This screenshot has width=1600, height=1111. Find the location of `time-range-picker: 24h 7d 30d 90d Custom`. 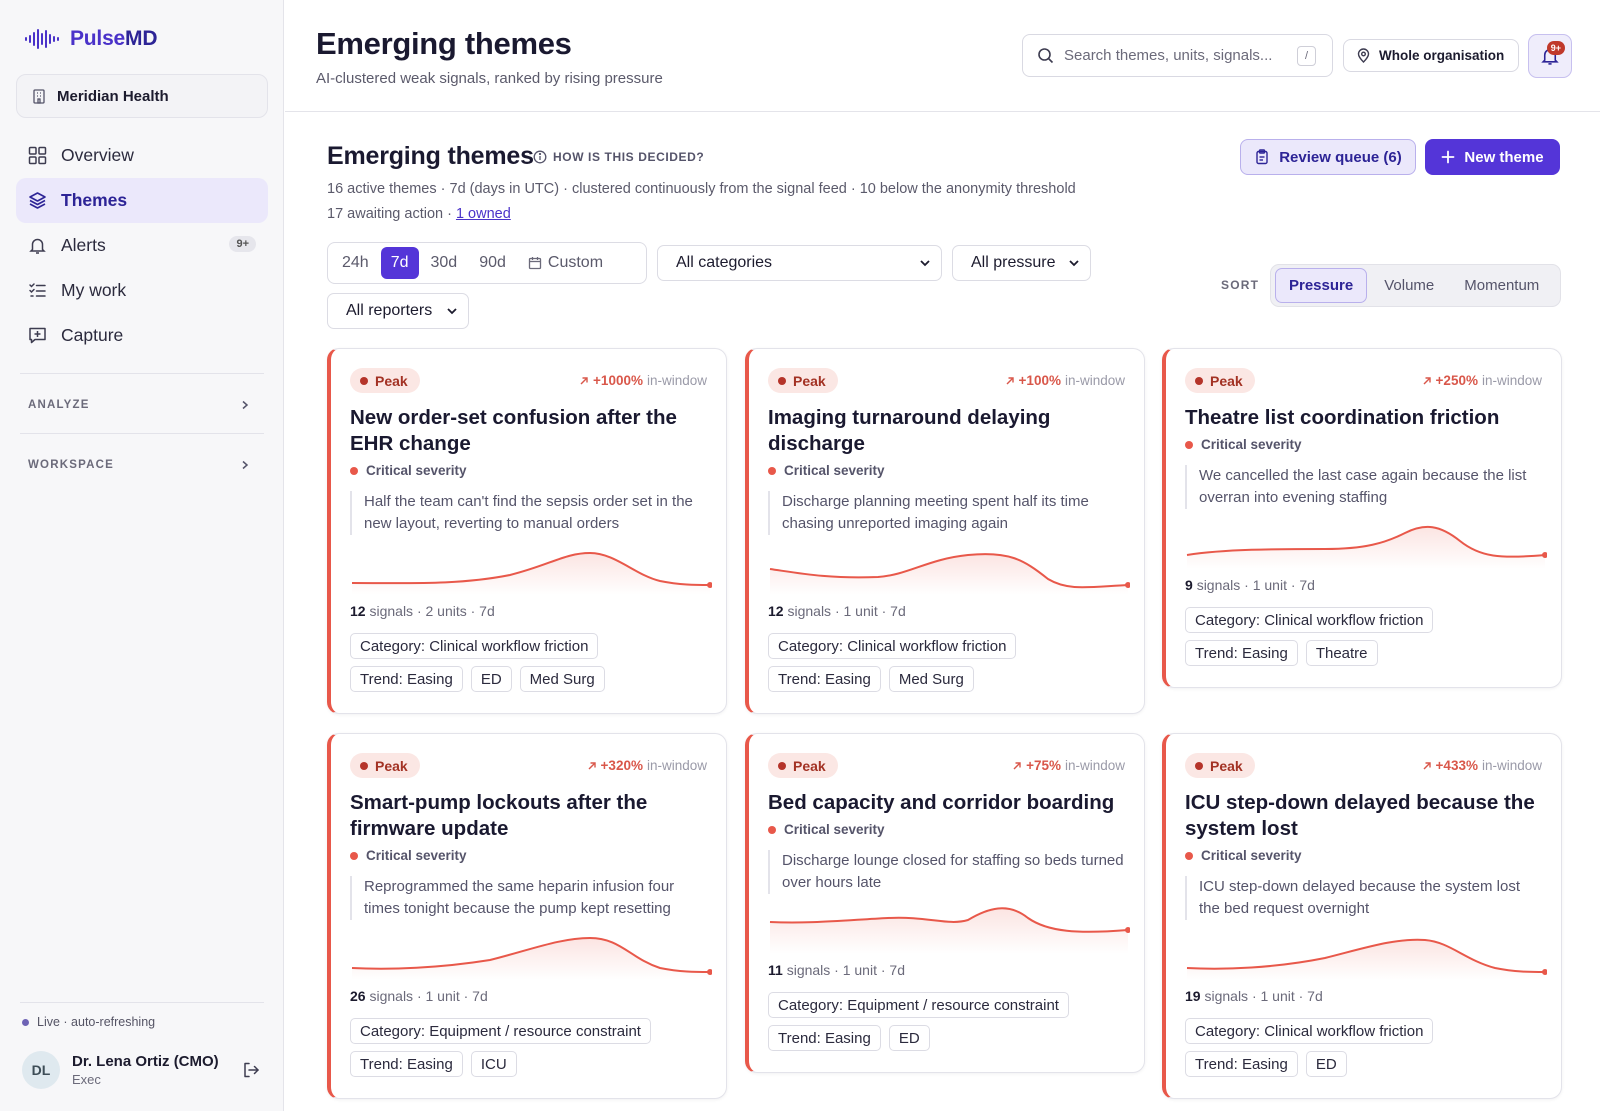

time-range-picker: 24h 7d 30d 90d Custom is located at coordinates (487, 263).